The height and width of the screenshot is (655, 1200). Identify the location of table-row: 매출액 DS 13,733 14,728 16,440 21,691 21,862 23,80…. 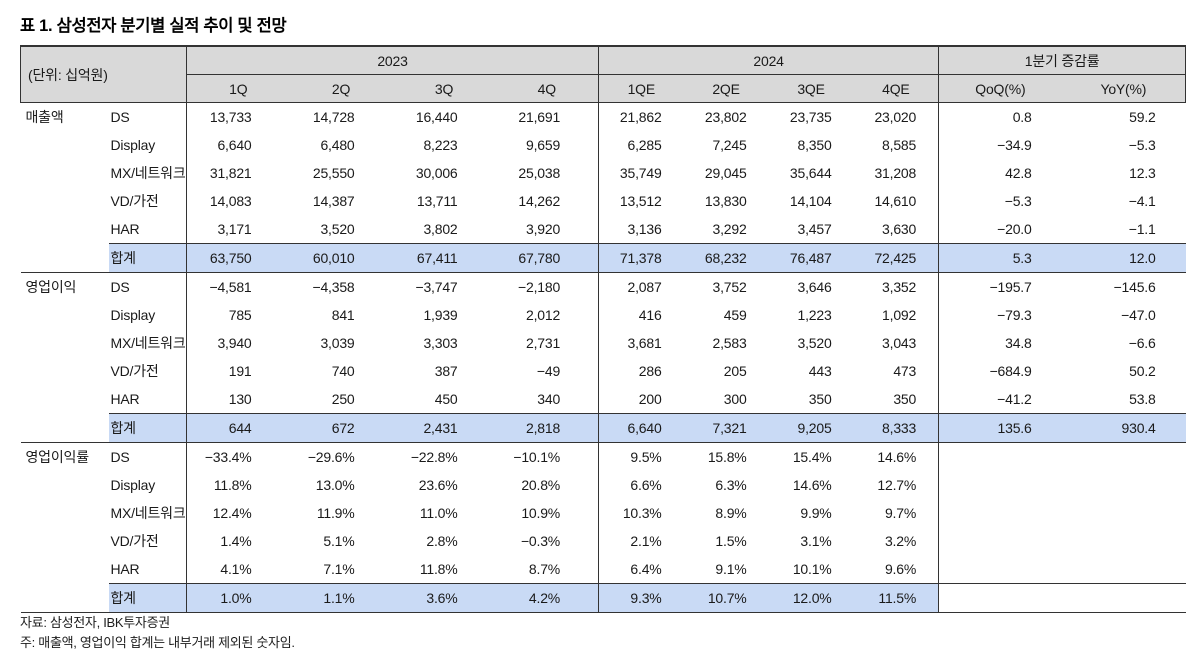
(603, 116).